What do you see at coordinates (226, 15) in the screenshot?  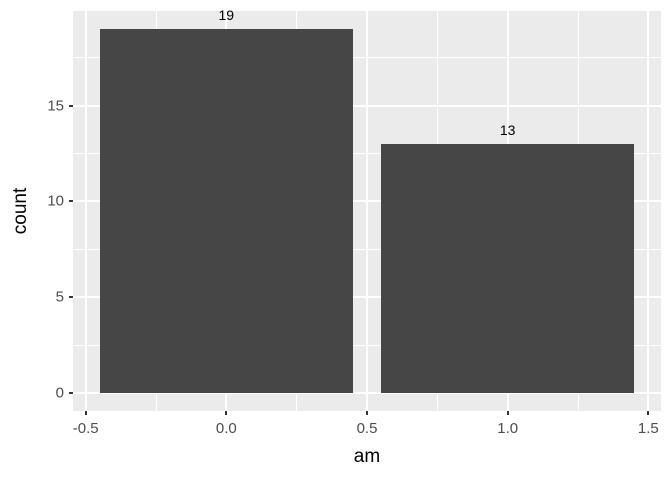 I see `bar-value-label: 19` at bounding box center [226, 15].